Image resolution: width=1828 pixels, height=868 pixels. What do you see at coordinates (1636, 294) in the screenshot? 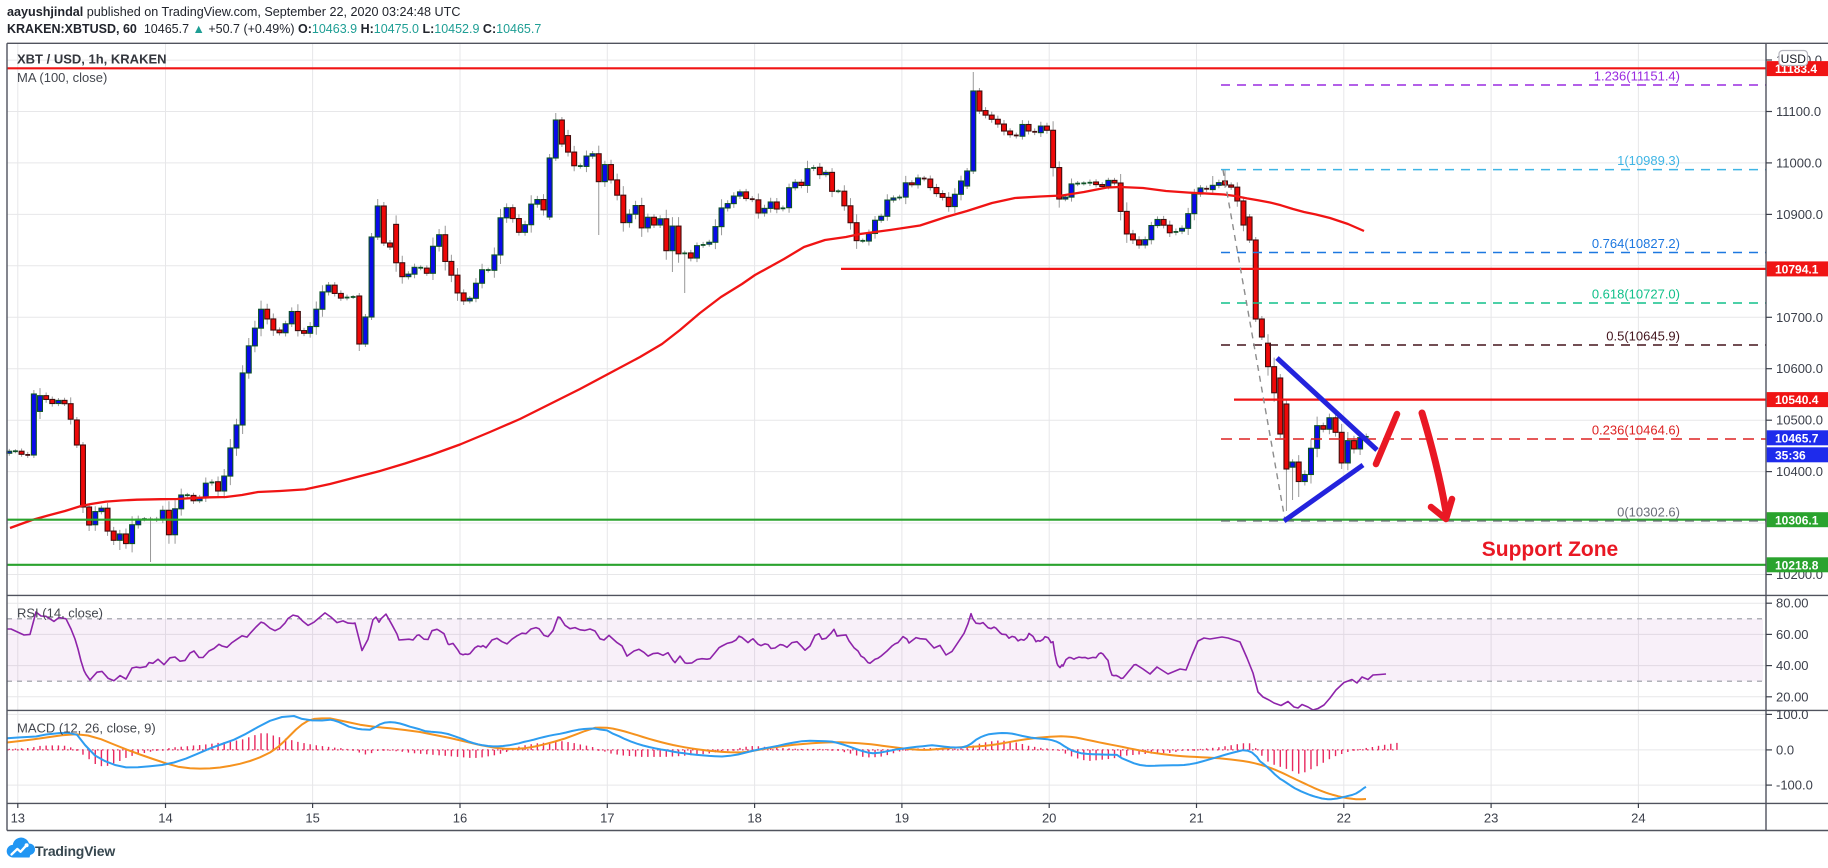
I see `svg-text: 0.618(10727.0)` at bounding box center [1636, 294].